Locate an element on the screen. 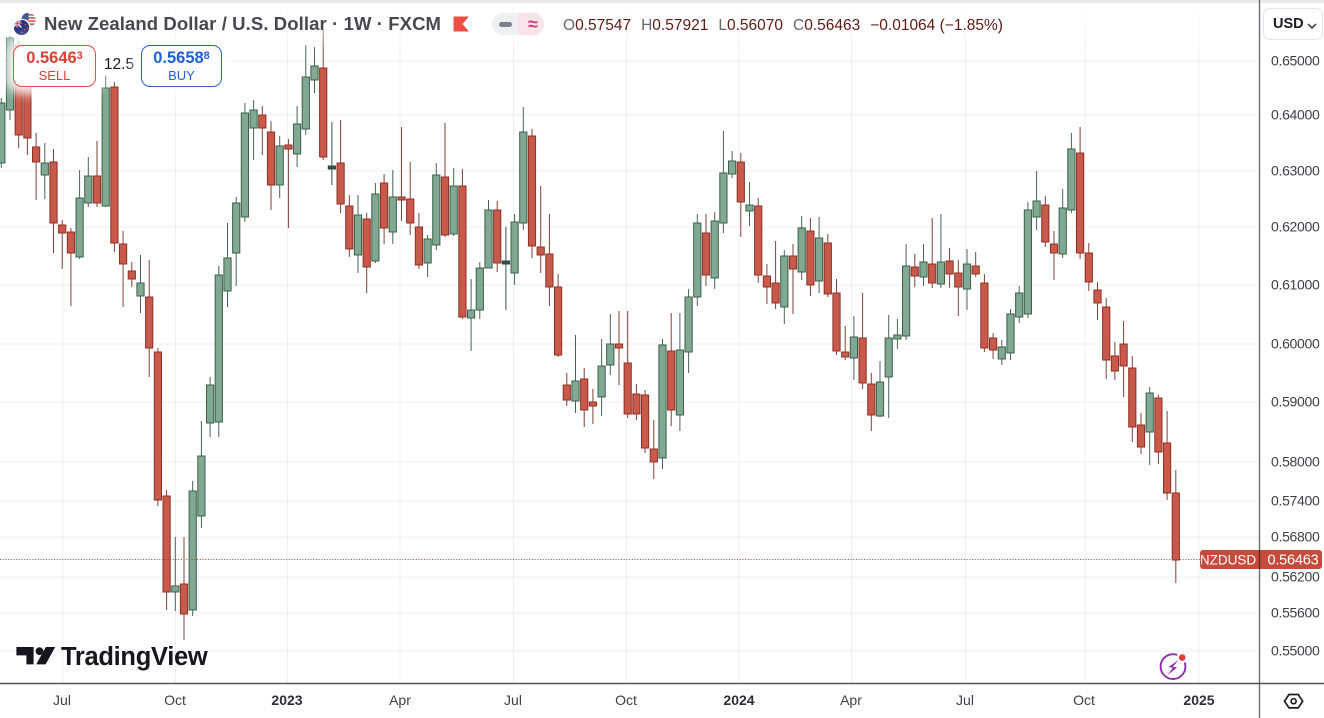 This screenshot has width=1324, height=718. svg-text: 2023 is located at coordinates (286, 700).